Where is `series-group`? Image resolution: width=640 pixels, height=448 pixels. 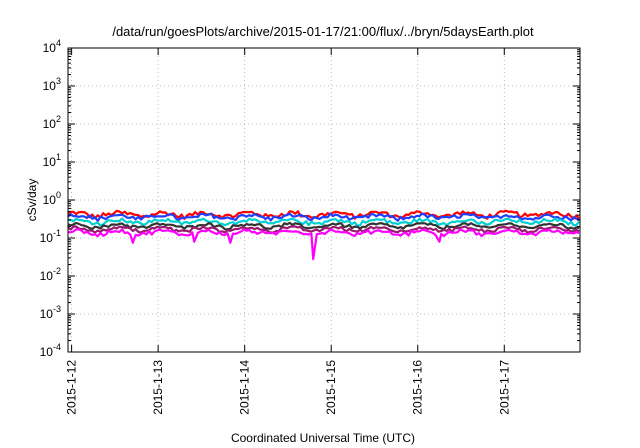 series-group is located at coordinates (323, 235).